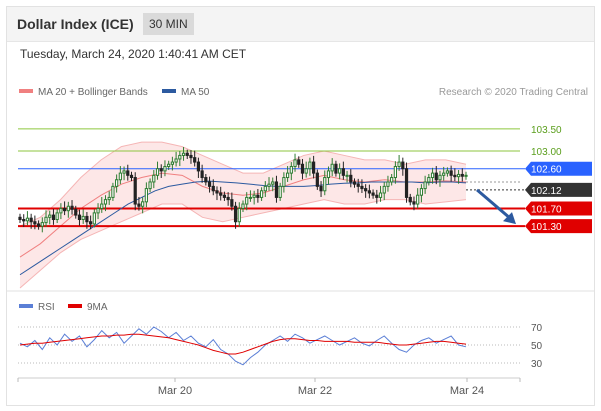 The image size is (601, 411). Describe the element at coordinates (168, 24) in the screenshot. I see `timeframe-button: 30 MIN` at that location.